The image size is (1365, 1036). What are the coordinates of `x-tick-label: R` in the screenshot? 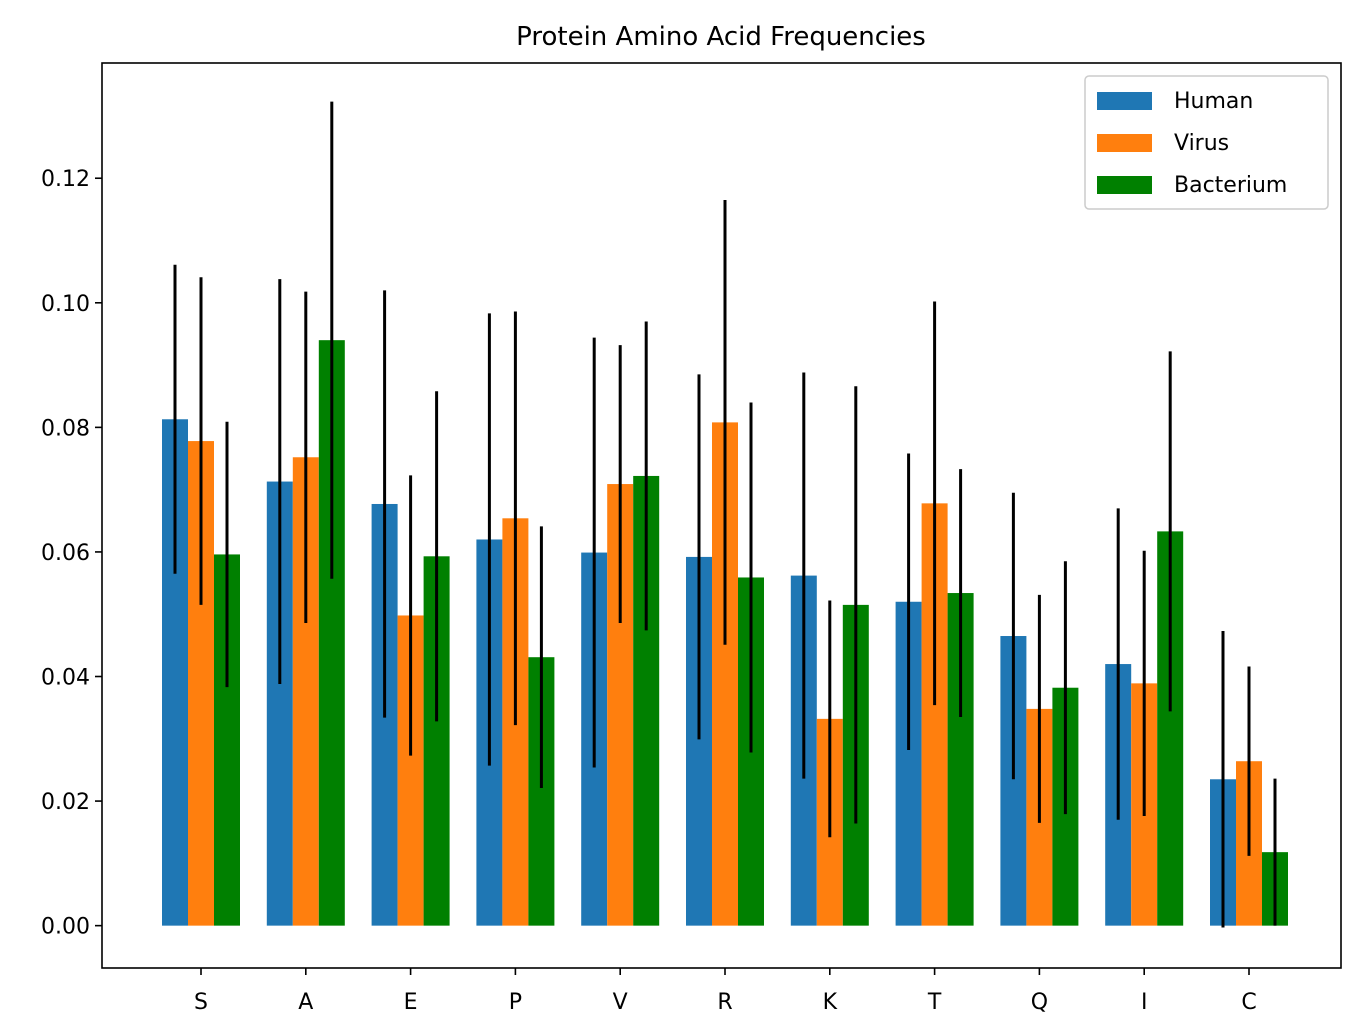 It's located at (724, 1002).